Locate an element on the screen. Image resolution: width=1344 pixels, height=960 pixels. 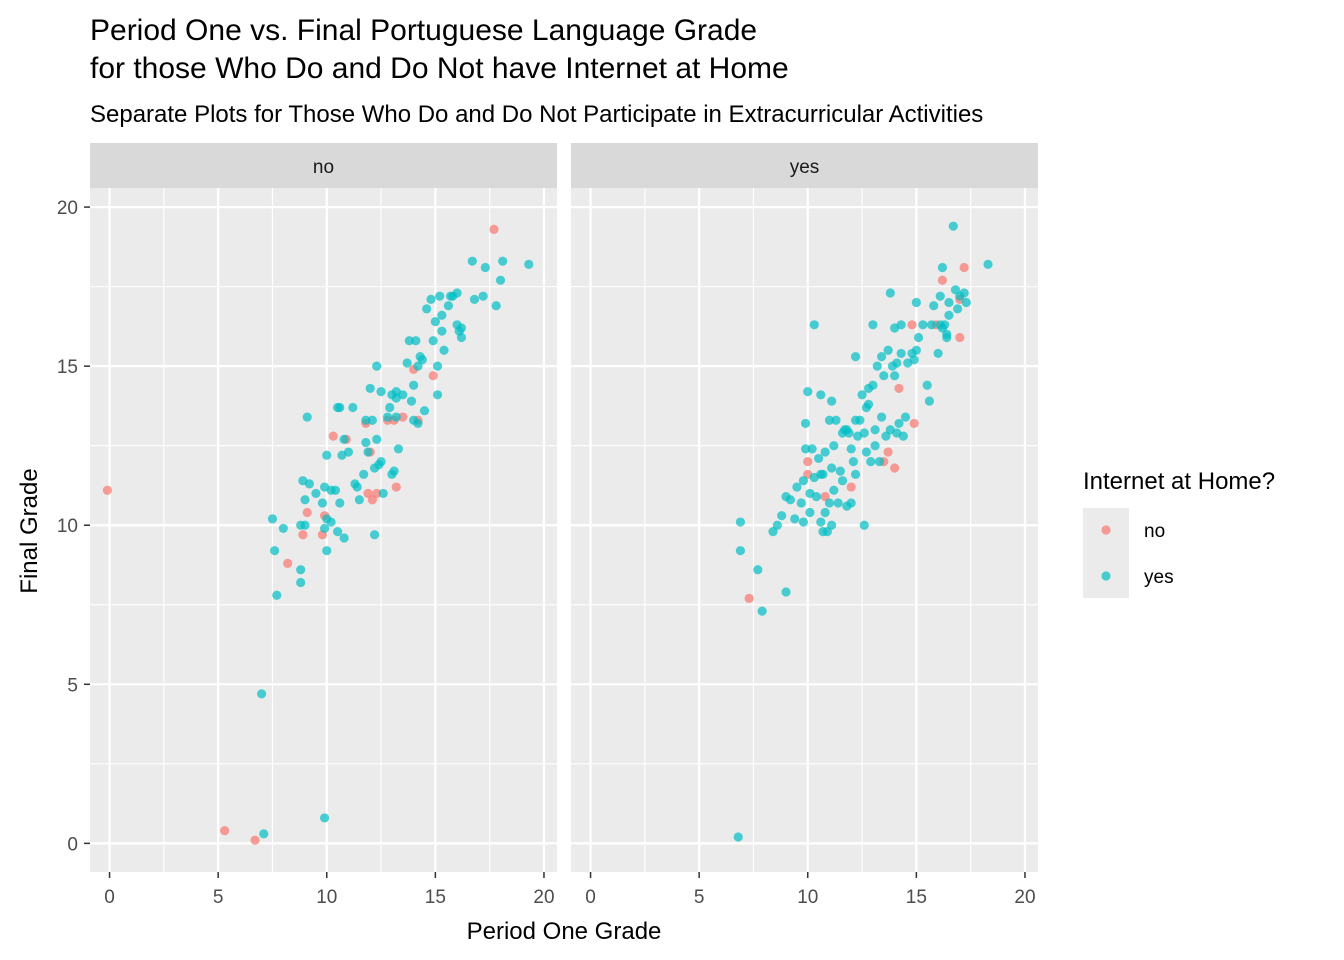
y-tick-label: 15 is located at coordinates (67, 367).